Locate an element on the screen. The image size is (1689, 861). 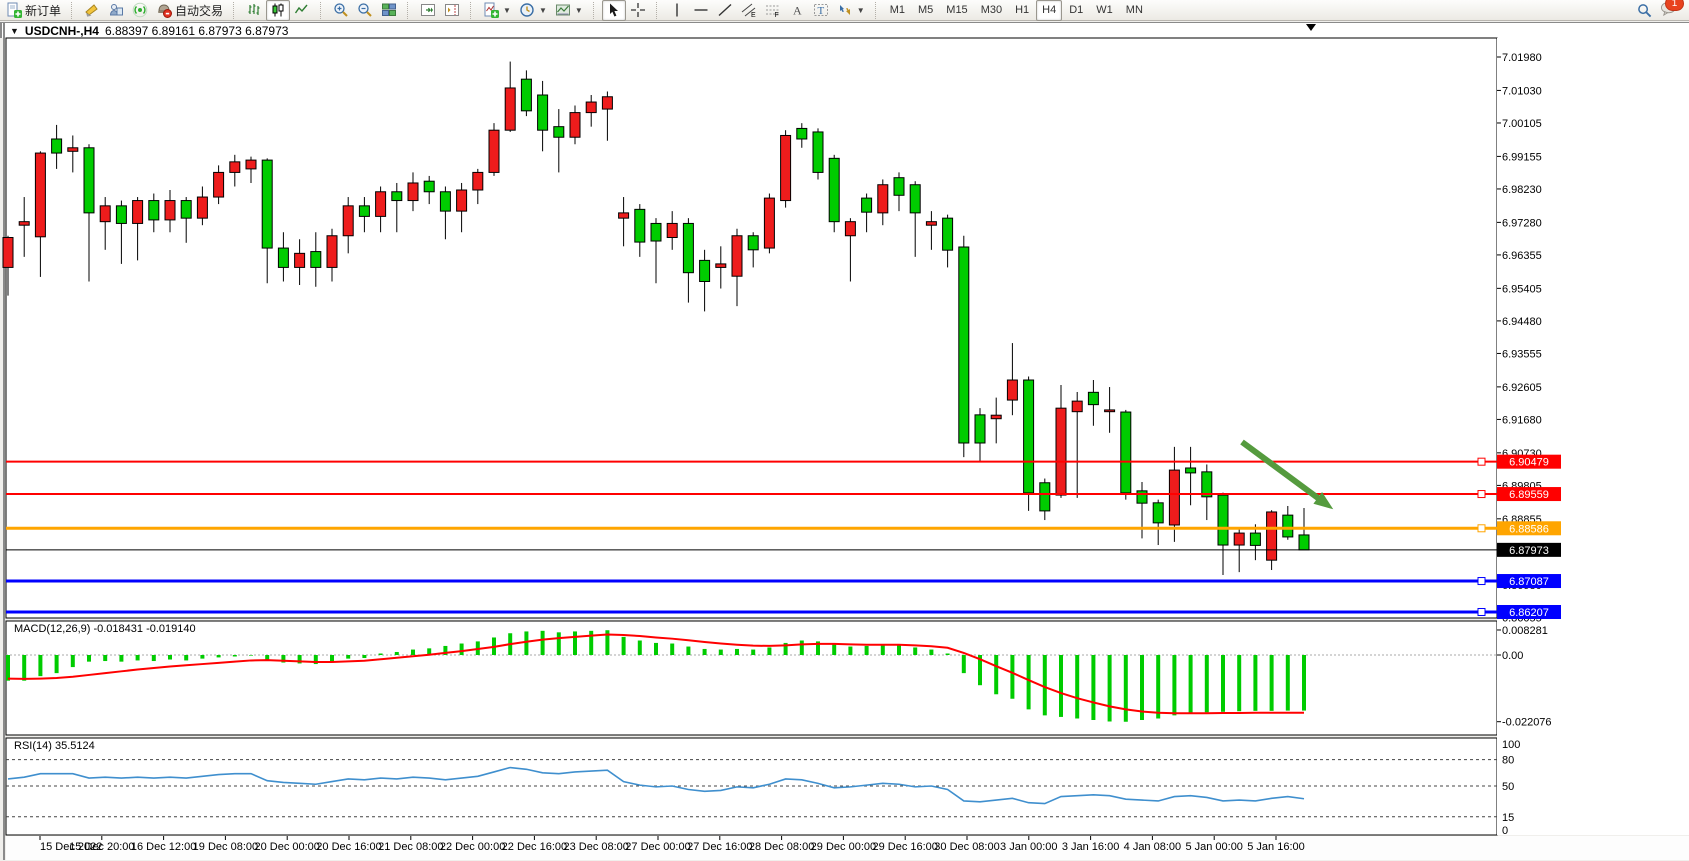
indicators-button: ▼ is located at coordinates (497, 10).